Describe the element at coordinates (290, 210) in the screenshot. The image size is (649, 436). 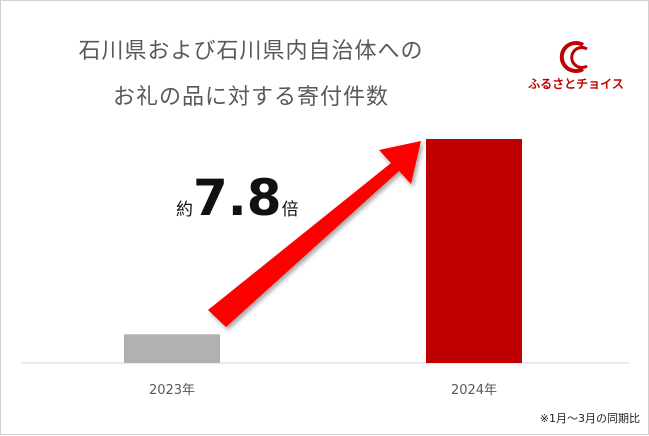
I see `annotation-suffix: 倍` at that location.